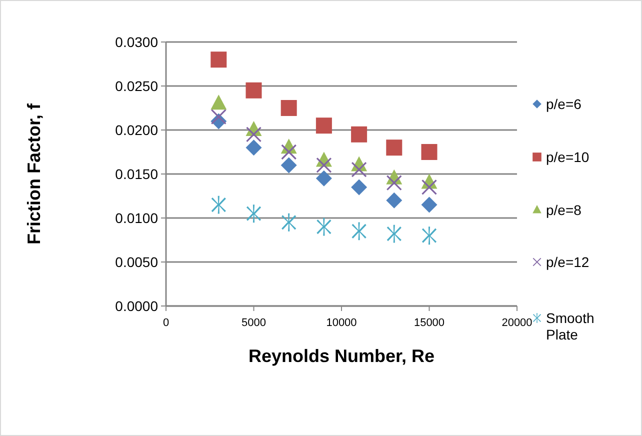 Image resolution: width=642 pixels, height=436 pixels. What do you see at coordinates (517, 323) in the screenshot?
I see `x-tick-label: 20000` at bounding box center [517, 323].